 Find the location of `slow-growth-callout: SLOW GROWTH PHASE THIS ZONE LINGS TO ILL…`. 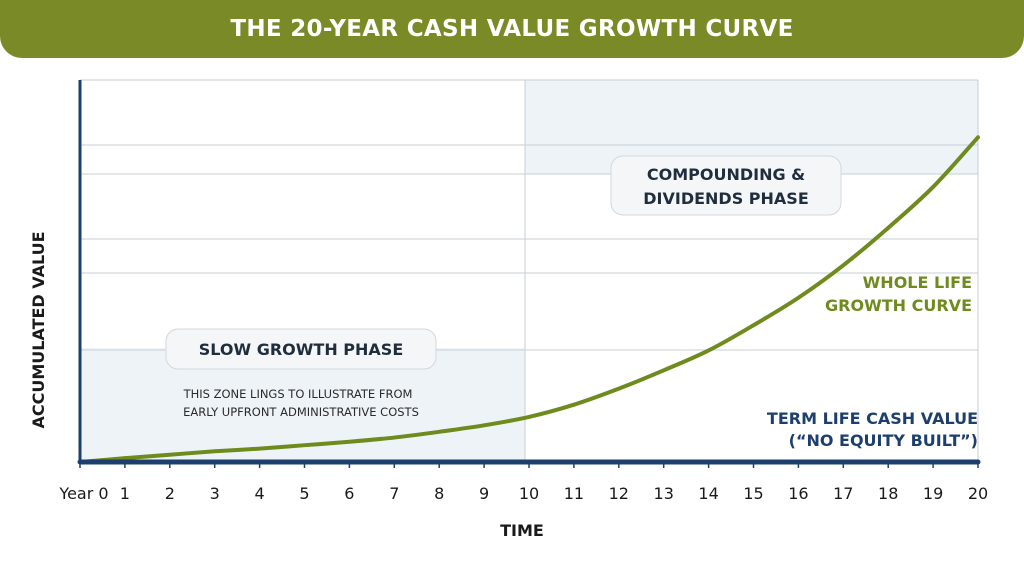

slow-growth-callout: SLOW GROWTH PHASE THIS ZONE LINGS TO ILL… is located at coordinates (301, 373).